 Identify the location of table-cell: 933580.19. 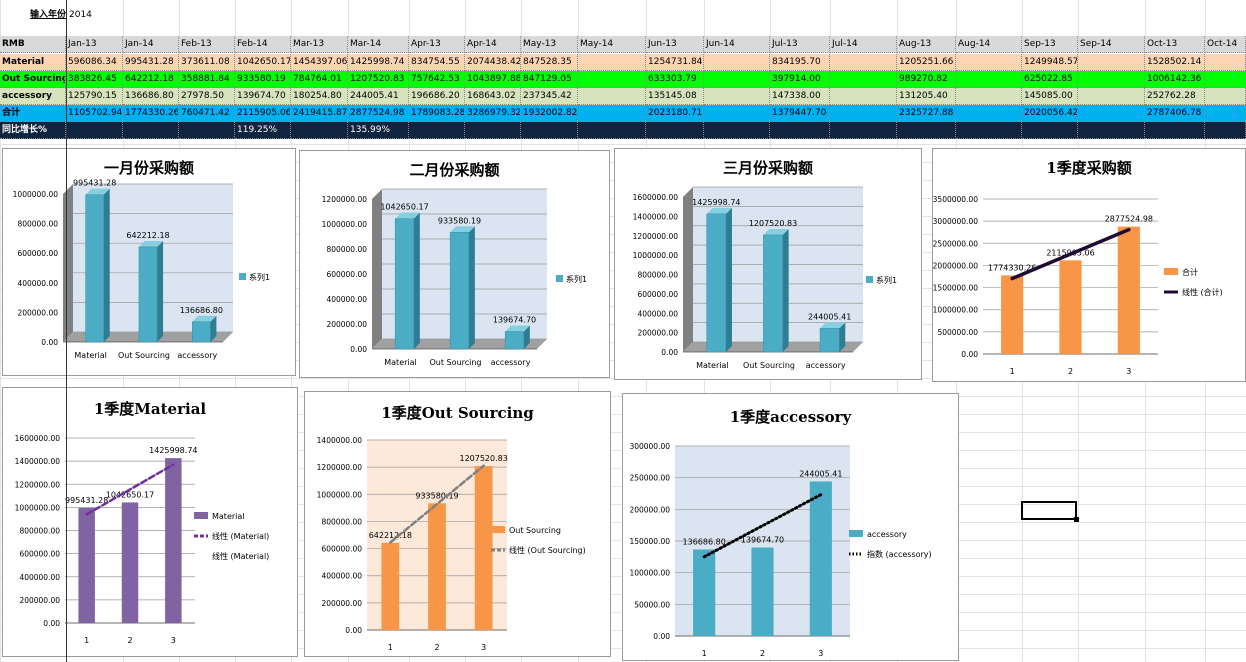
(263, 79).